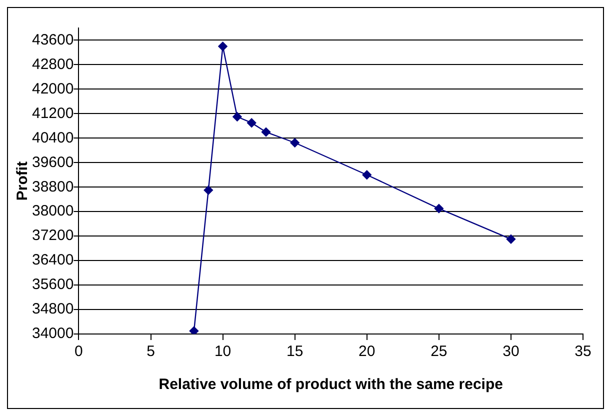 Image resolution: width=613 pixels, height=418 pixels. What do you see at coordinates (53, 113) in the screenshot?
I see `y-tick-label: 41200` at bounding box center [53, 113].